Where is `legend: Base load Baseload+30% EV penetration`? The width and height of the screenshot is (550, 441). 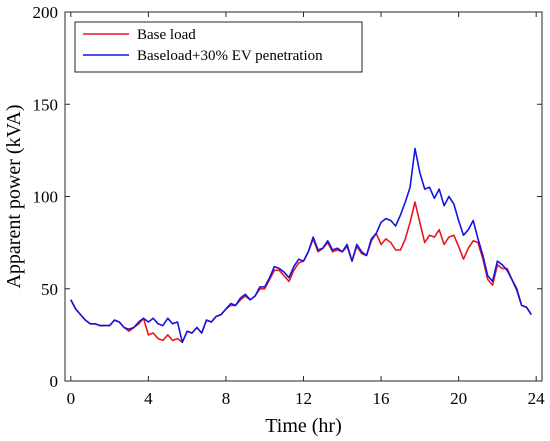
legend: Base load Baseload+30% EV penetration is located at coordinates (218, 47).